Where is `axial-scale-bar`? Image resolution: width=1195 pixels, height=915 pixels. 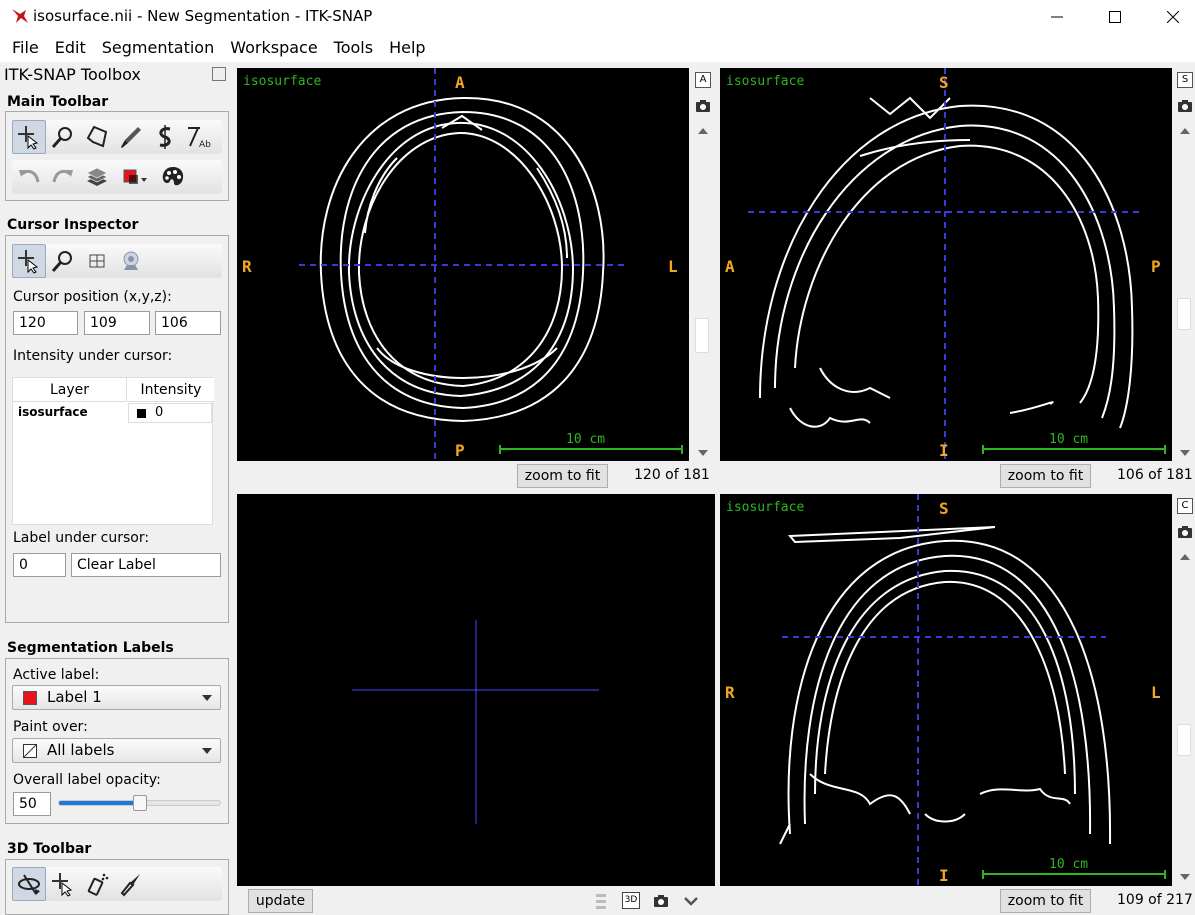 axial-scale-bar is located at coordinates (591, 449).